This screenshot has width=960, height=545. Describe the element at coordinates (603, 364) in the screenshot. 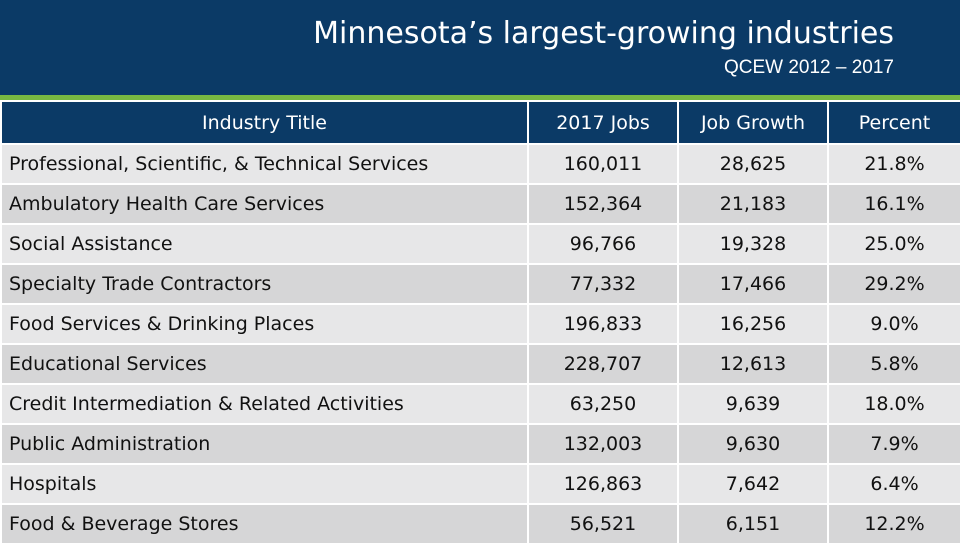

I see `jobs-2017-cell: 228,707` at that location.